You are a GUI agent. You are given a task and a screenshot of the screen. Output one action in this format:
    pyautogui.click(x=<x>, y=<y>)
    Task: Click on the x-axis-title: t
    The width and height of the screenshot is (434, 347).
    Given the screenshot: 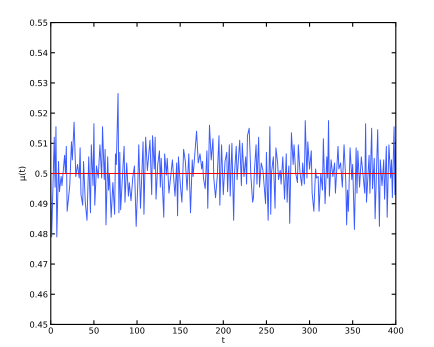 What is the action you would take?
    pyautogui.click(x=223, y=340)
    